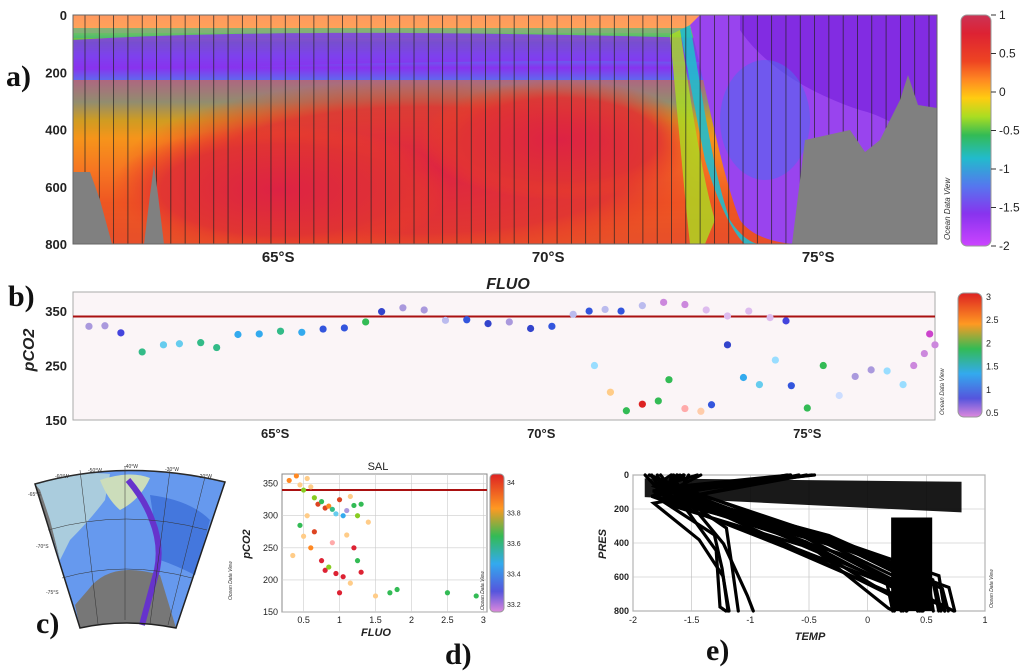 This screenshot has width=1022, height=672. Describe the element at coordinates (270, 580) in the screenshot. I see `panel-d-y-tick-label: 200` at that location.